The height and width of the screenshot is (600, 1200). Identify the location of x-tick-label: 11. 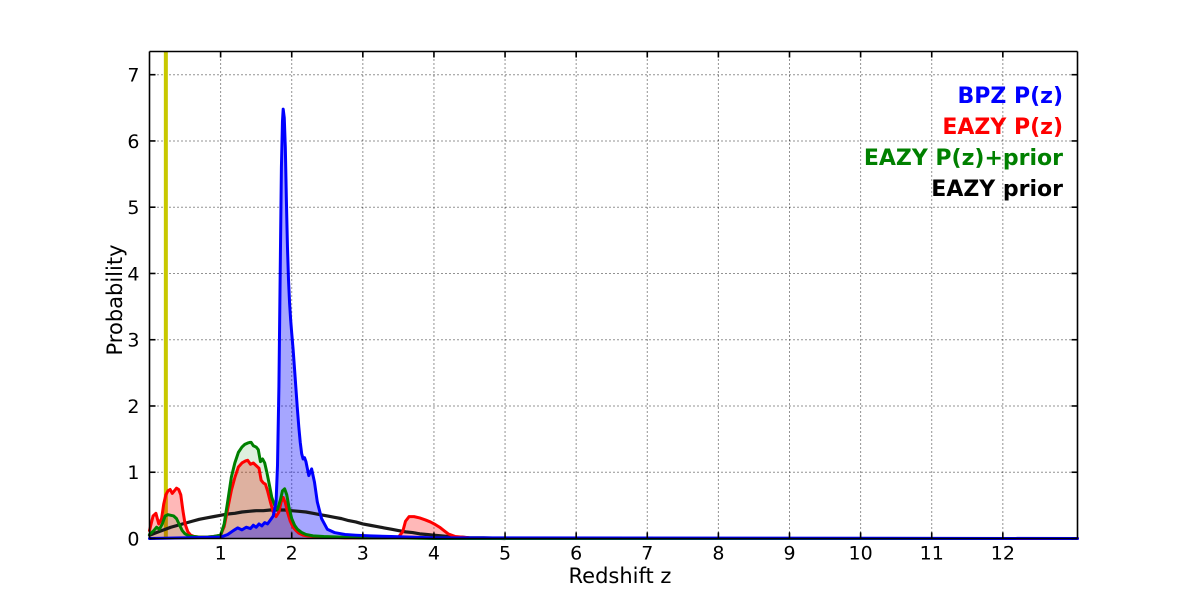
(932, 554).